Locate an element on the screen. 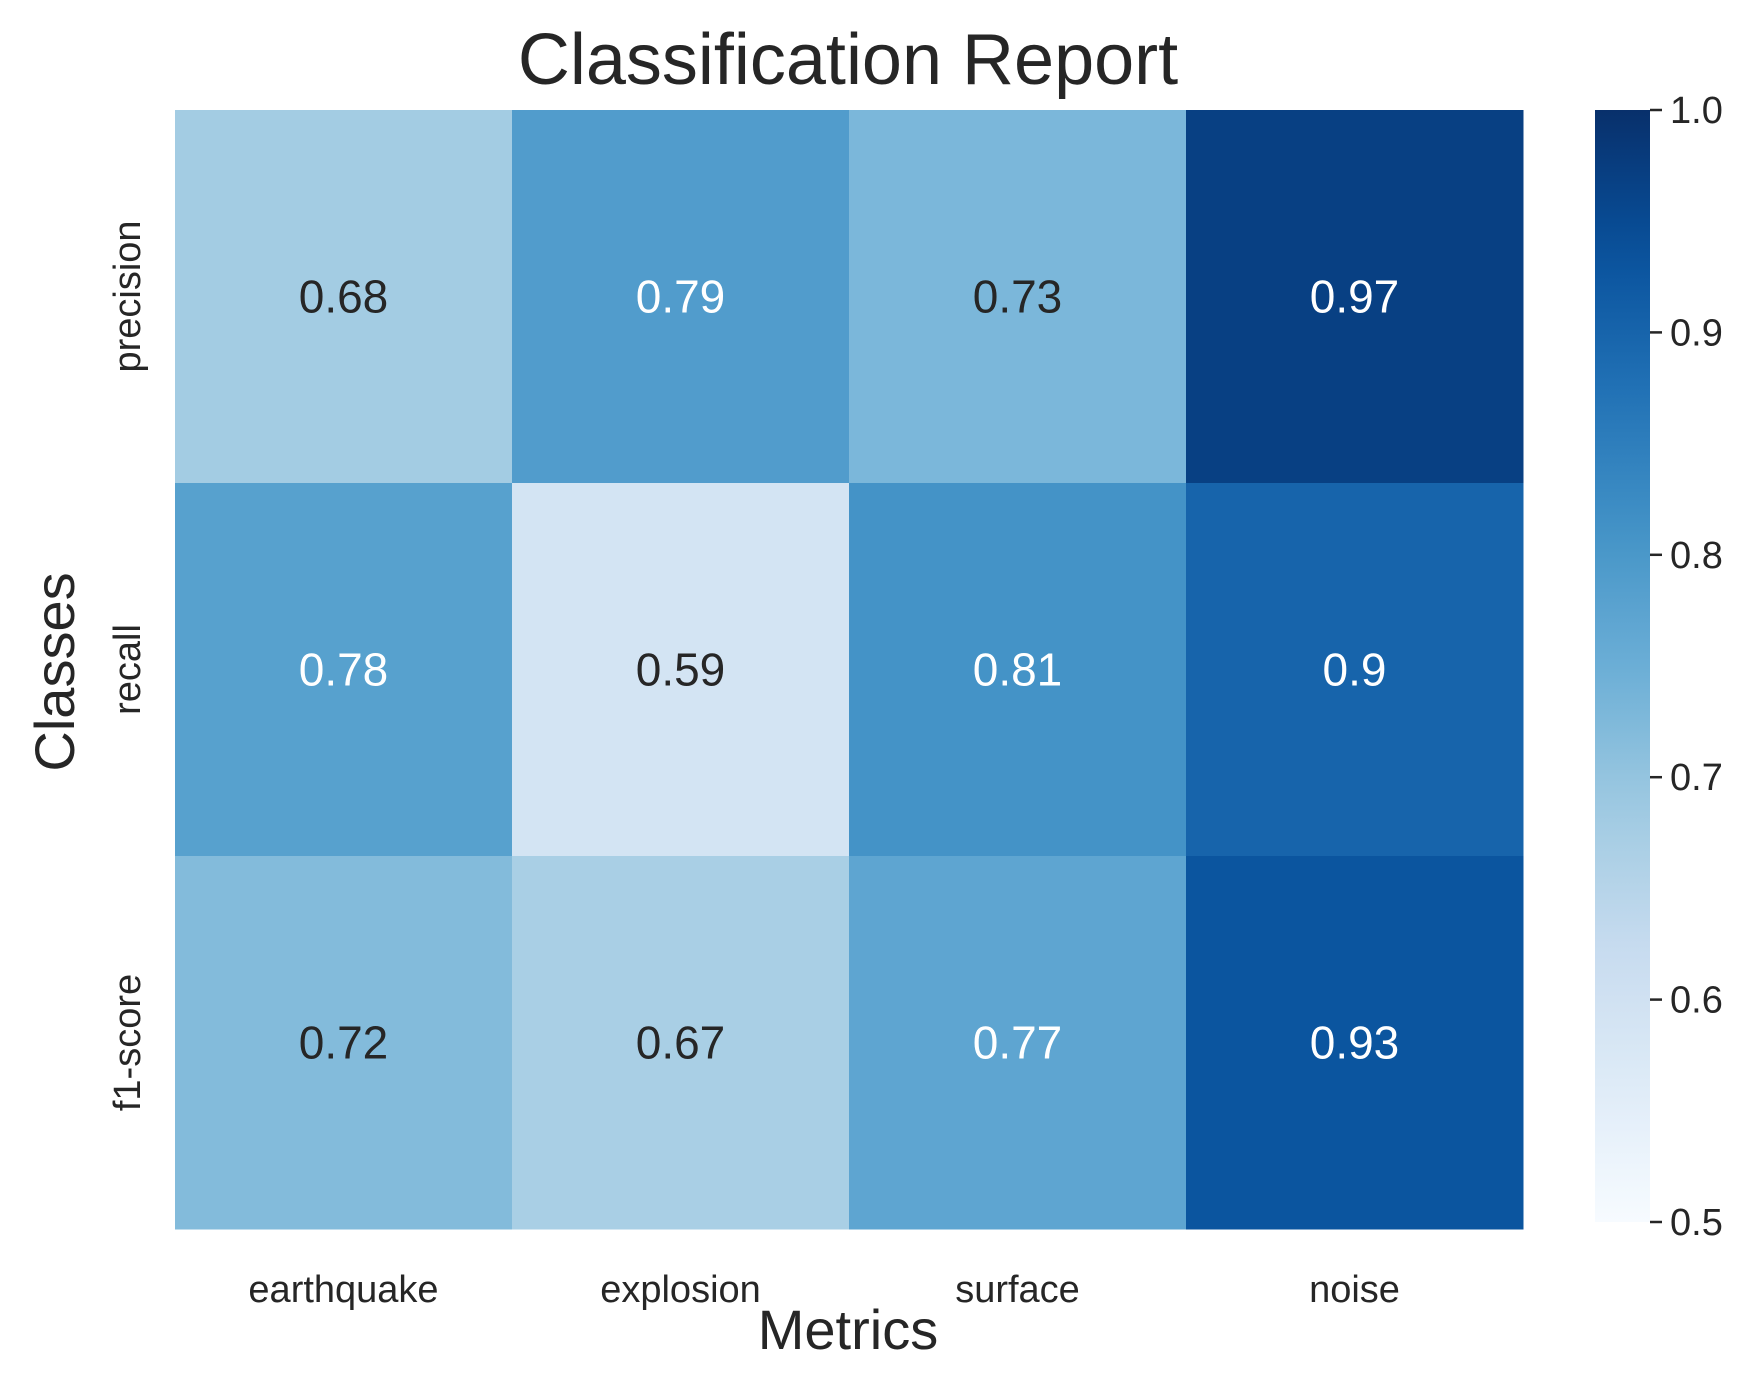 The width and height of the screenshot is (1762, 1391). cell-value-label: 0.78 is located at coordinates (344, 670).